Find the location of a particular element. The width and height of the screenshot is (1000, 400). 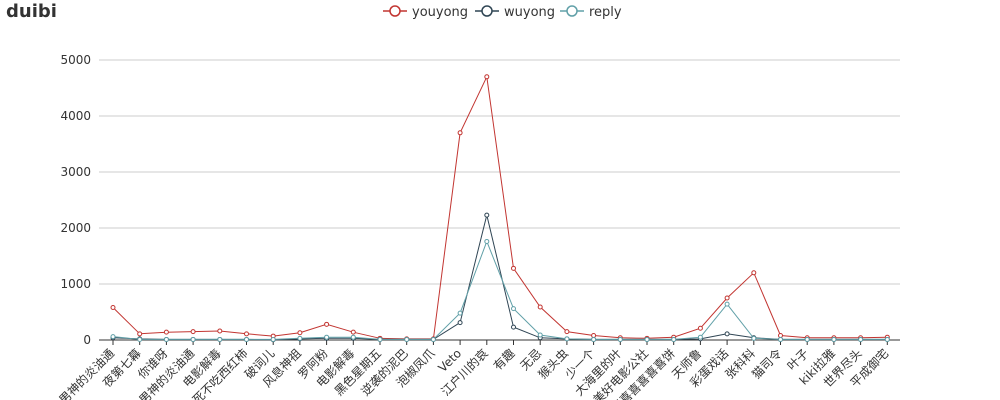

y-tick-label: 2000 is located at coordinates (75, 228).